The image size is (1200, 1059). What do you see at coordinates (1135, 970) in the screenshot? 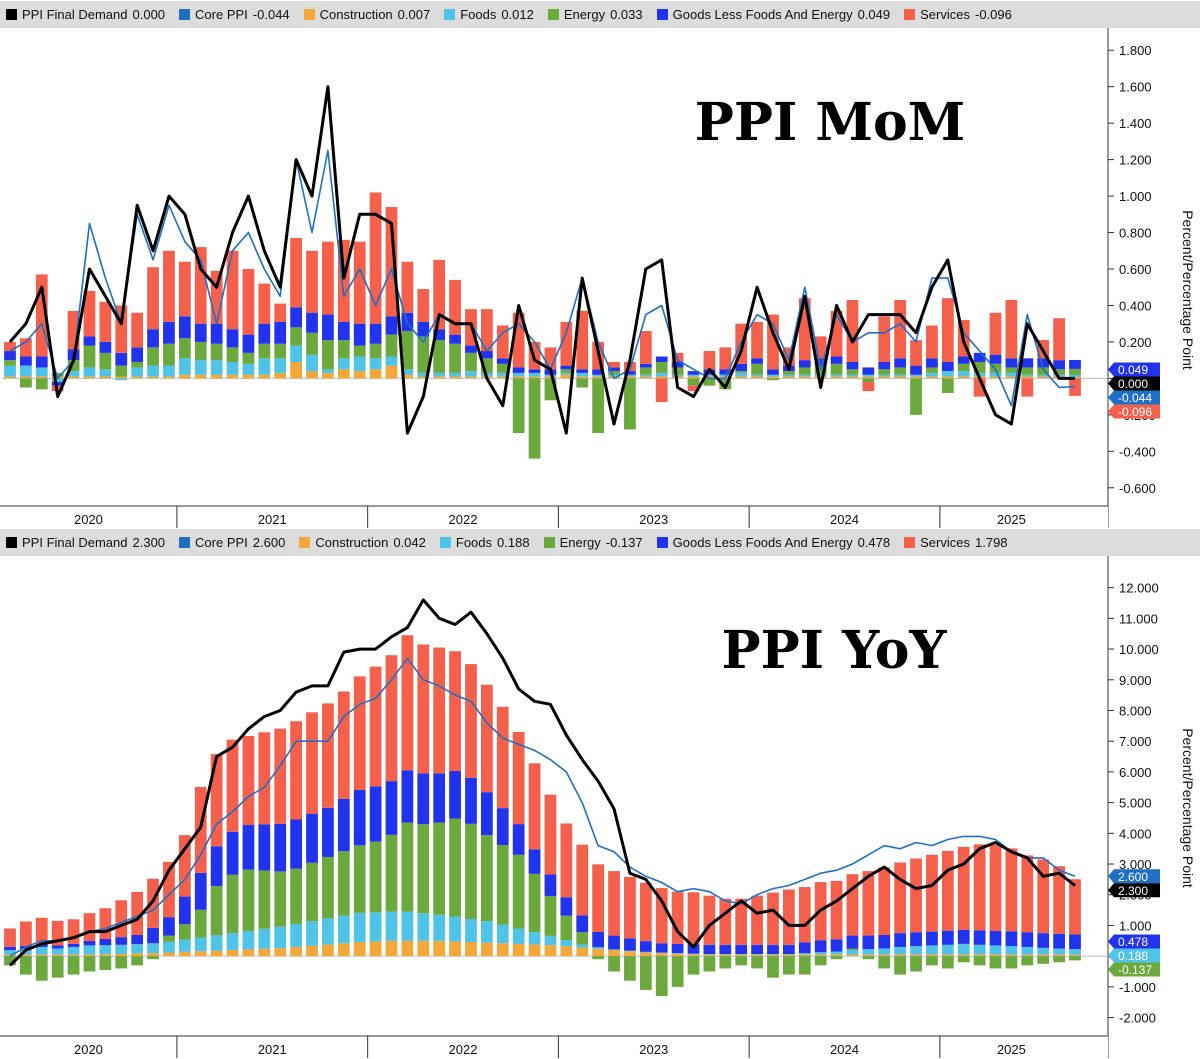
I see `yoy-value-tag-label: -0.137` at bounding box center [1135, 970].